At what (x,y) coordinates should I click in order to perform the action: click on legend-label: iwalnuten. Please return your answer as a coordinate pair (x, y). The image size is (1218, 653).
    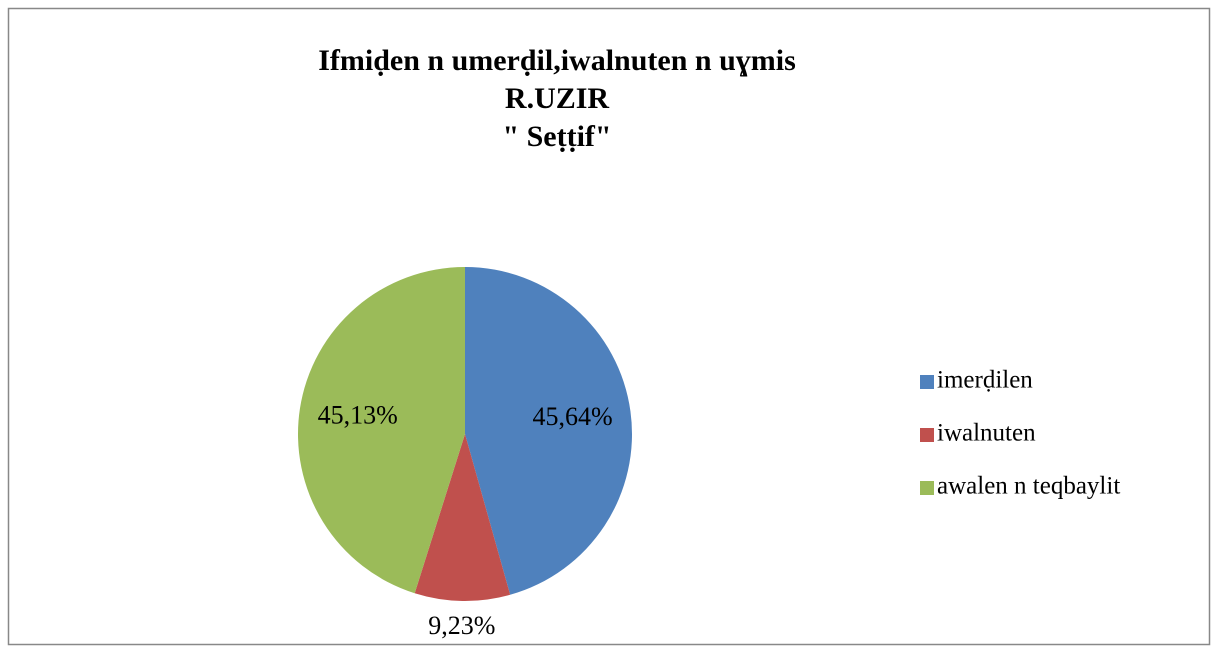
    Looking at the image, I should click on (986, 433).